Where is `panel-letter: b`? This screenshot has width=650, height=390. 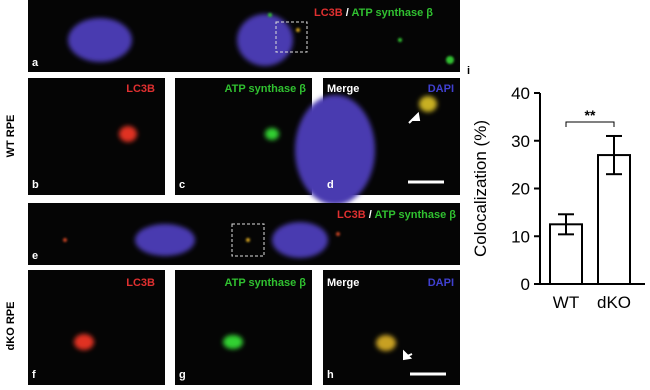
panel-letter: b is located at coordinates (35, 185).